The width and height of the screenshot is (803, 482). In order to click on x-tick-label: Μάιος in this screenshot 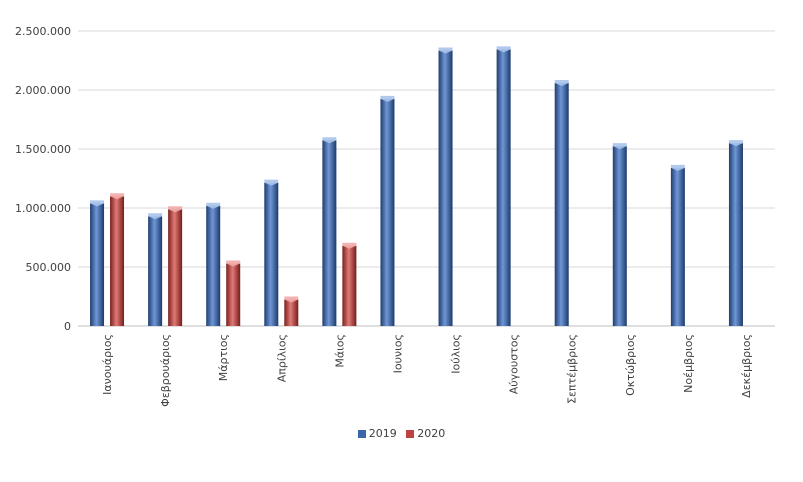, I will do `click(339, 351)`.